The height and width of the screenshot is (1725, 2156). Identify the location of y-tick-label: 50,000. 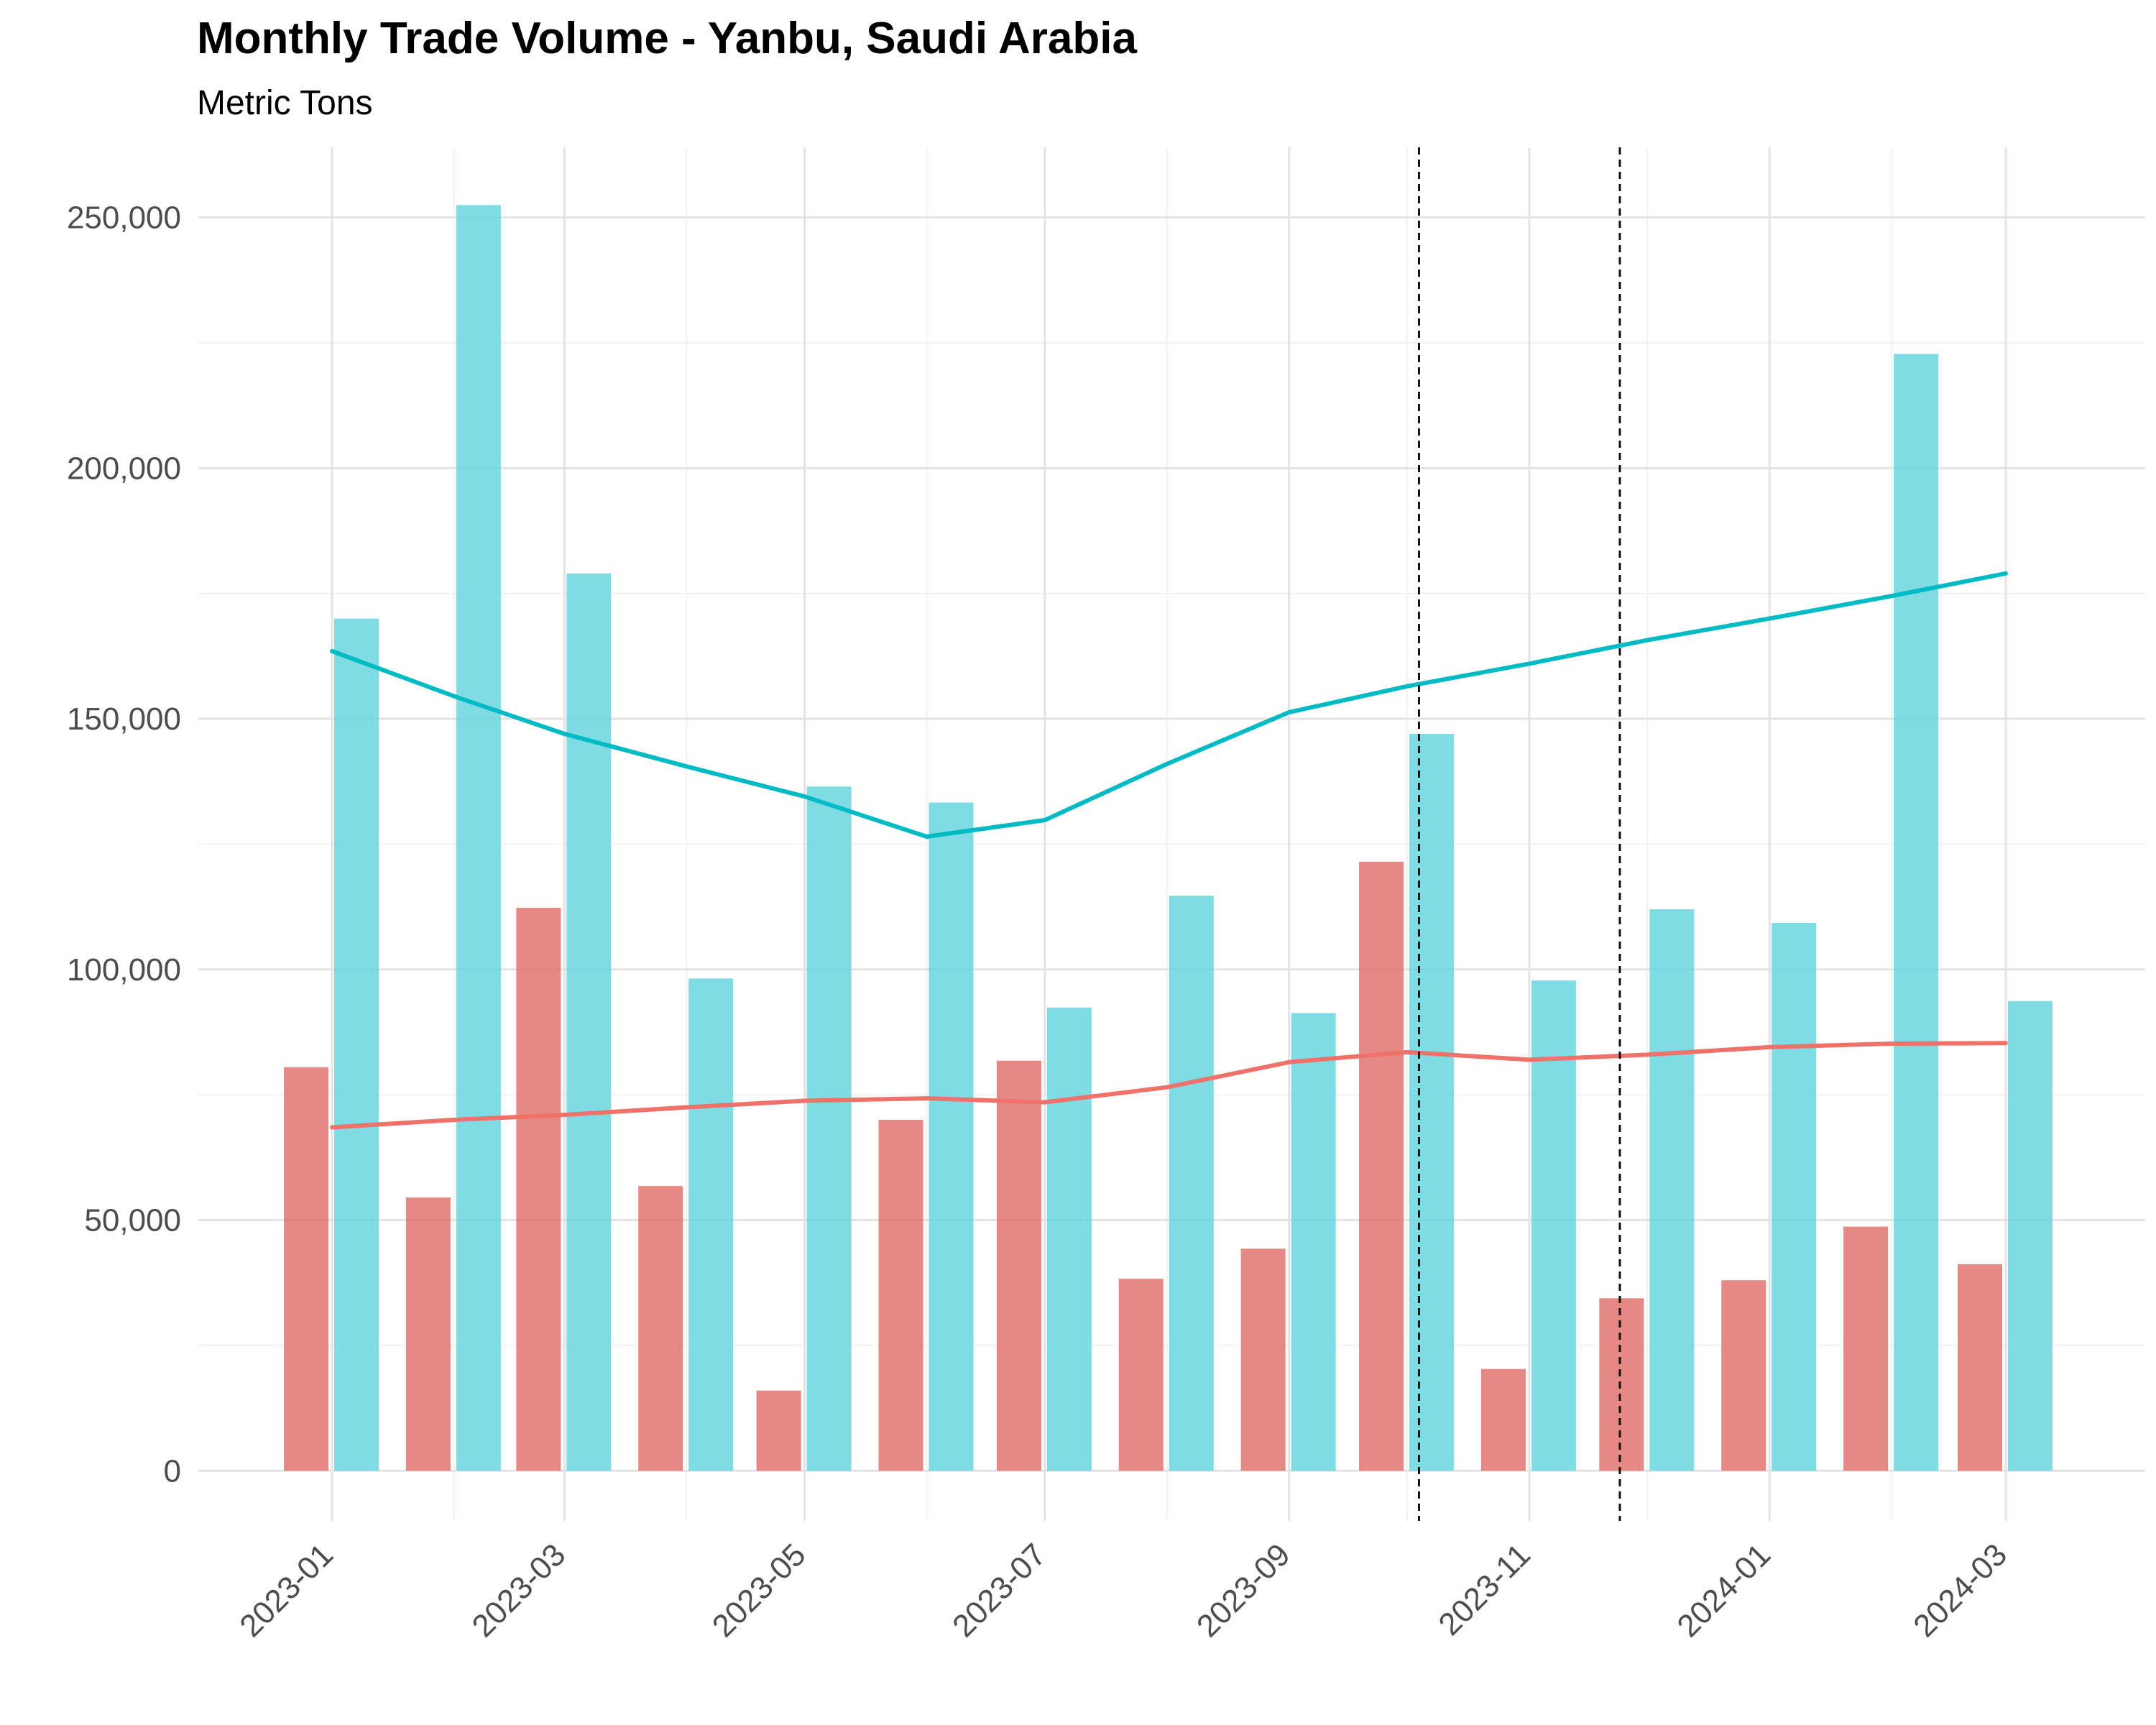
(132, 1220).